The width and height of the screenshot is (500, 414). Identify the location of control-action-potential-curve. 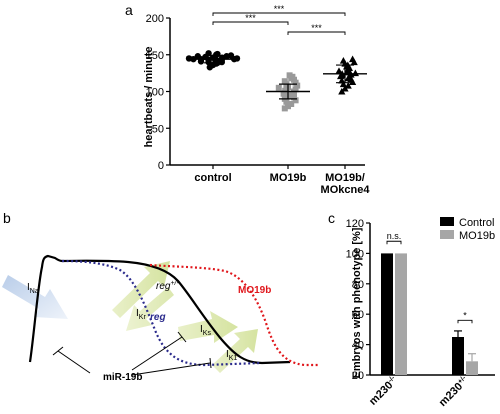
(159, 309).